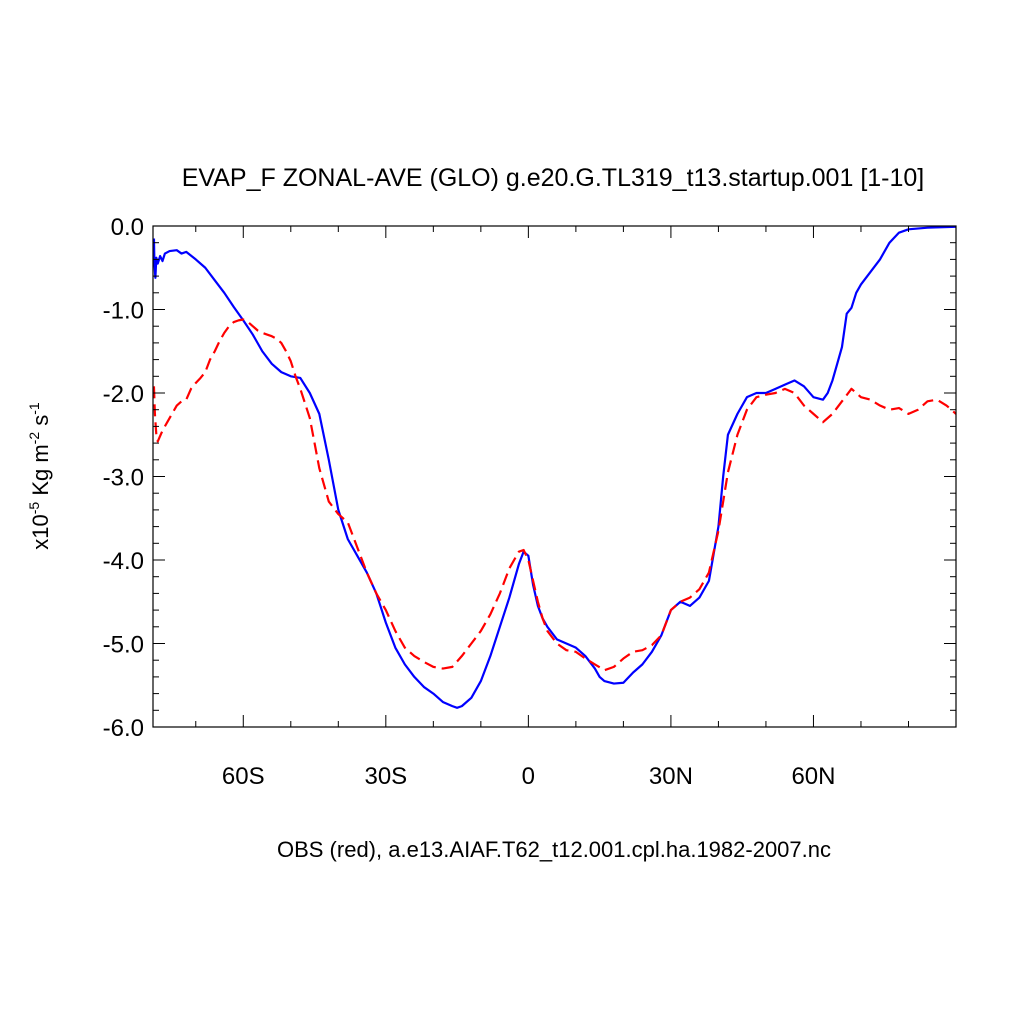 This screenshot has width=1024, height=1024. I want to click on y-axis-label: x10-5 Kg m-2 s-1, so click(39, 476).